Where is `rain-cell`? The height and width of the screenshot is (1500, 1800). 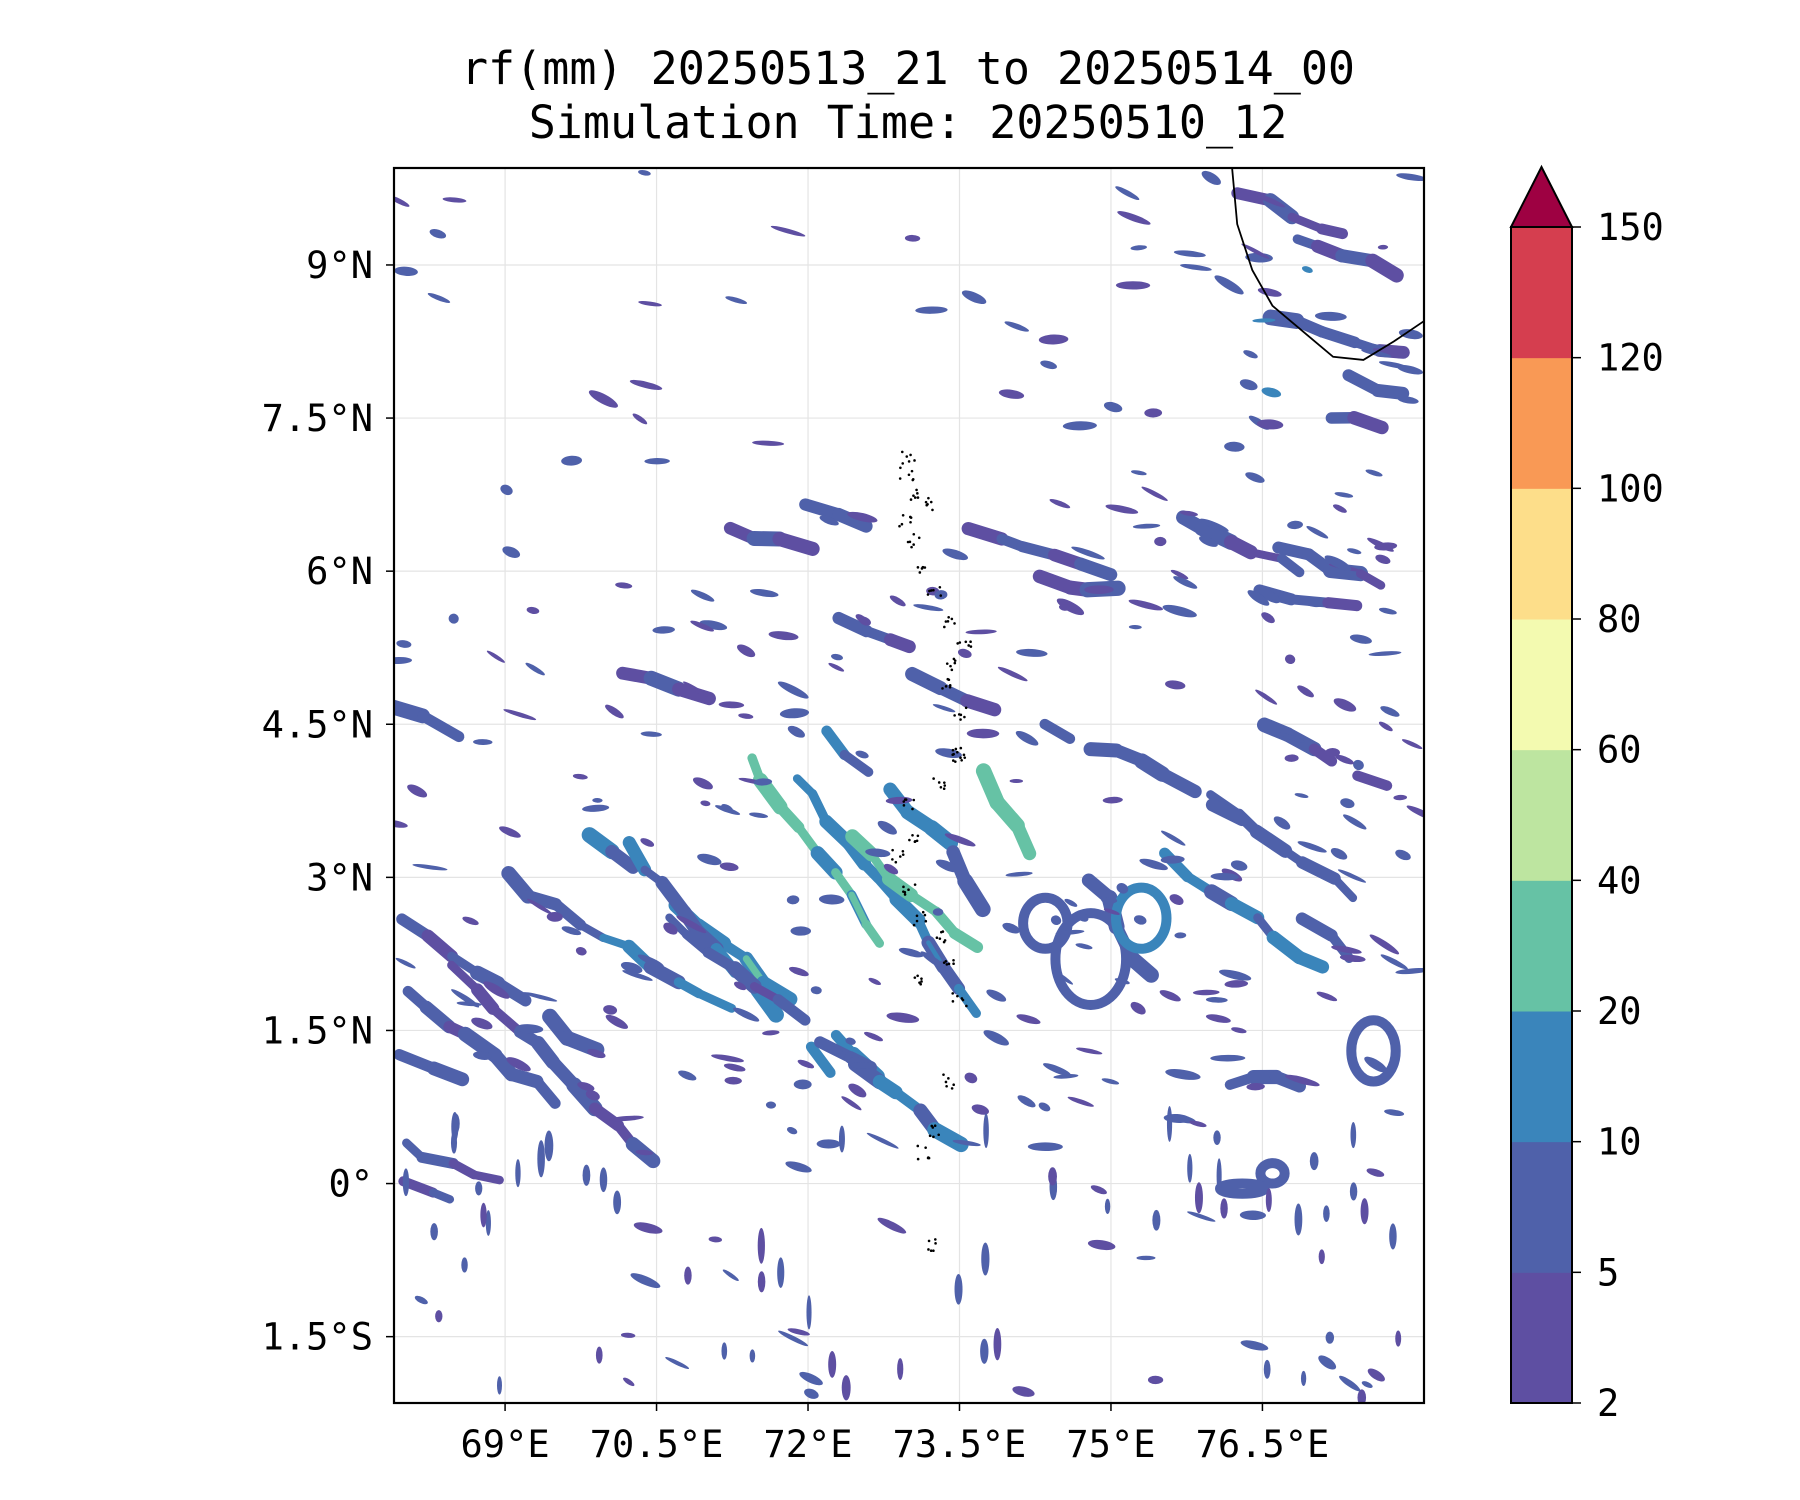 rain-cell is located at coordinates (1141, 918).